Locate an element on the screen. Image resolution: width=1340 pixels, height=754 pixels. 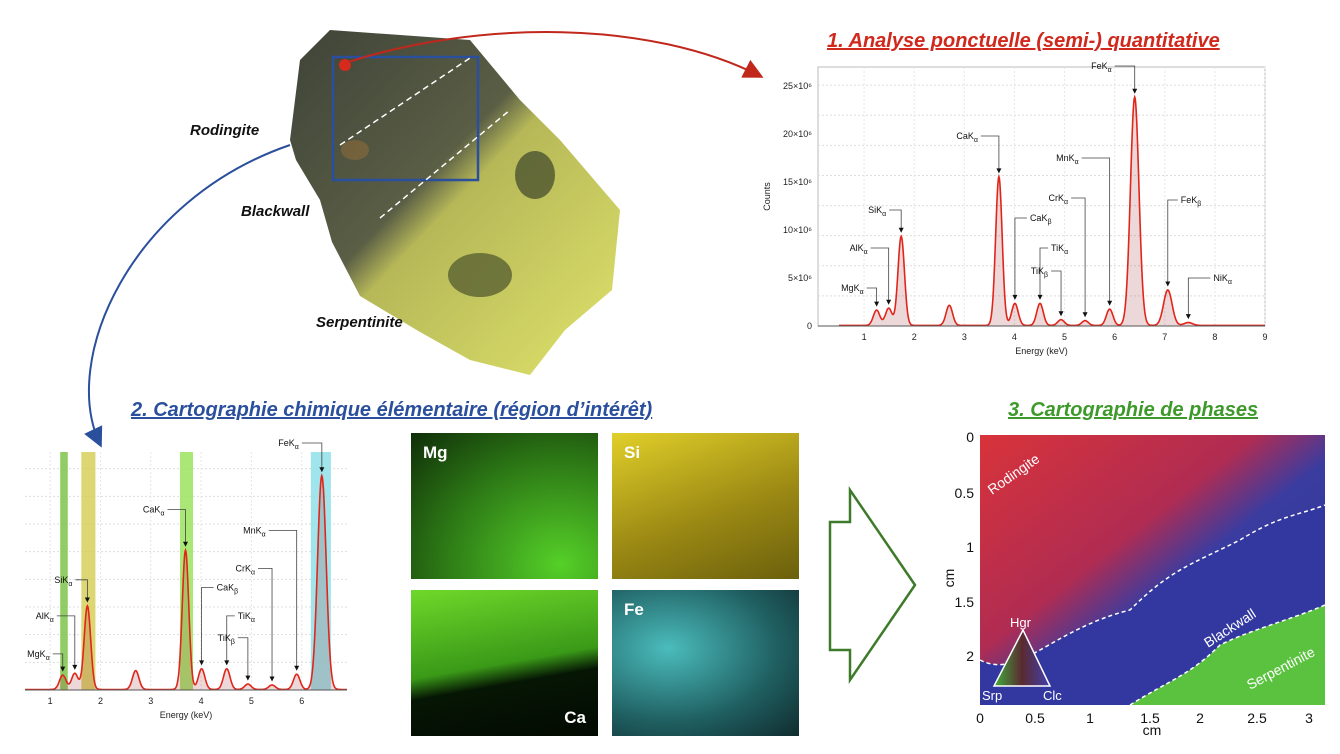
x-tick: 1 is located at coordinates (1090, 718).